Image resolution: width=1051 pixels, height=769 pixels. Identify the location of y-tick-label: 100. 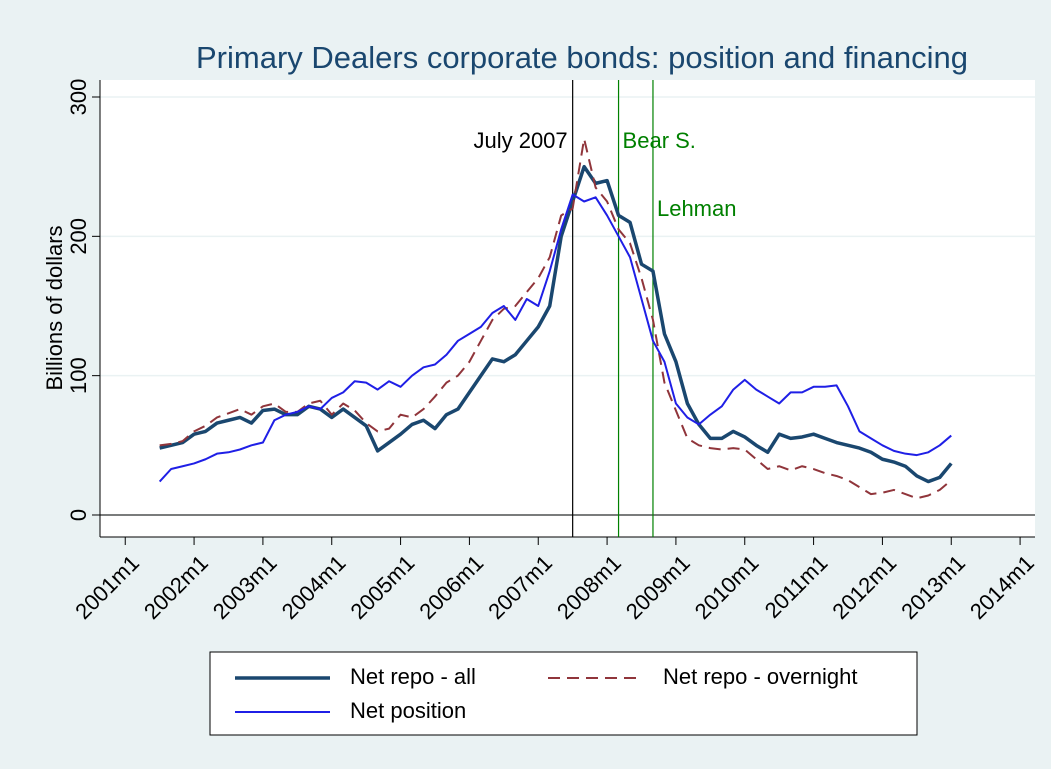
(78, 375).